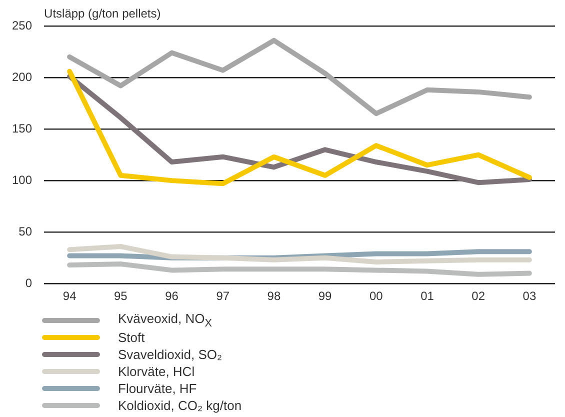 The height and width of the screenshot is (417, 565). I want to click on y-tick-label: 250, so click(22, 25).